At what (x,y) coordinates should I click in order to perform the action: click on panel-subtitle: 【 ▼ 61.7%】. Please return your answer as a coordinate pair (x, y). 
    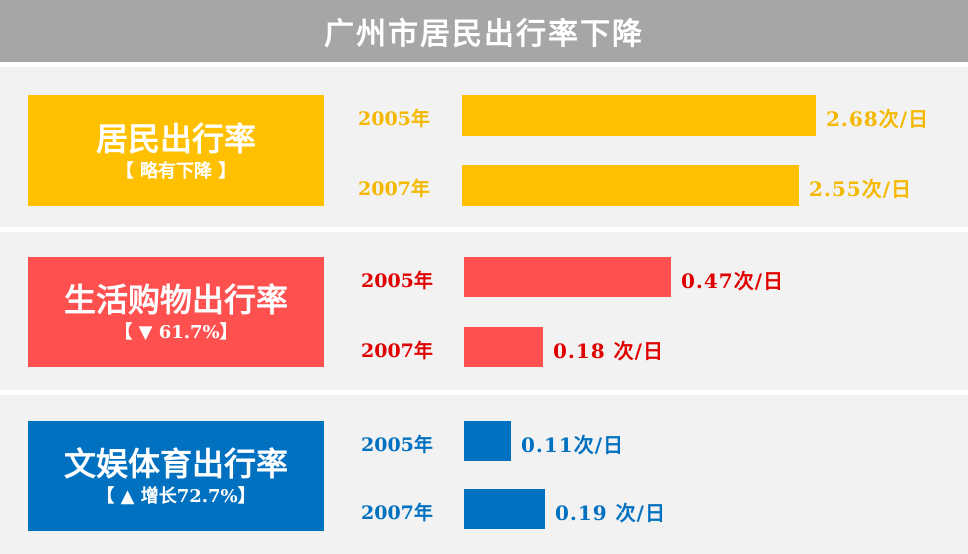
    Looking at the image, I should click on (176, 332).